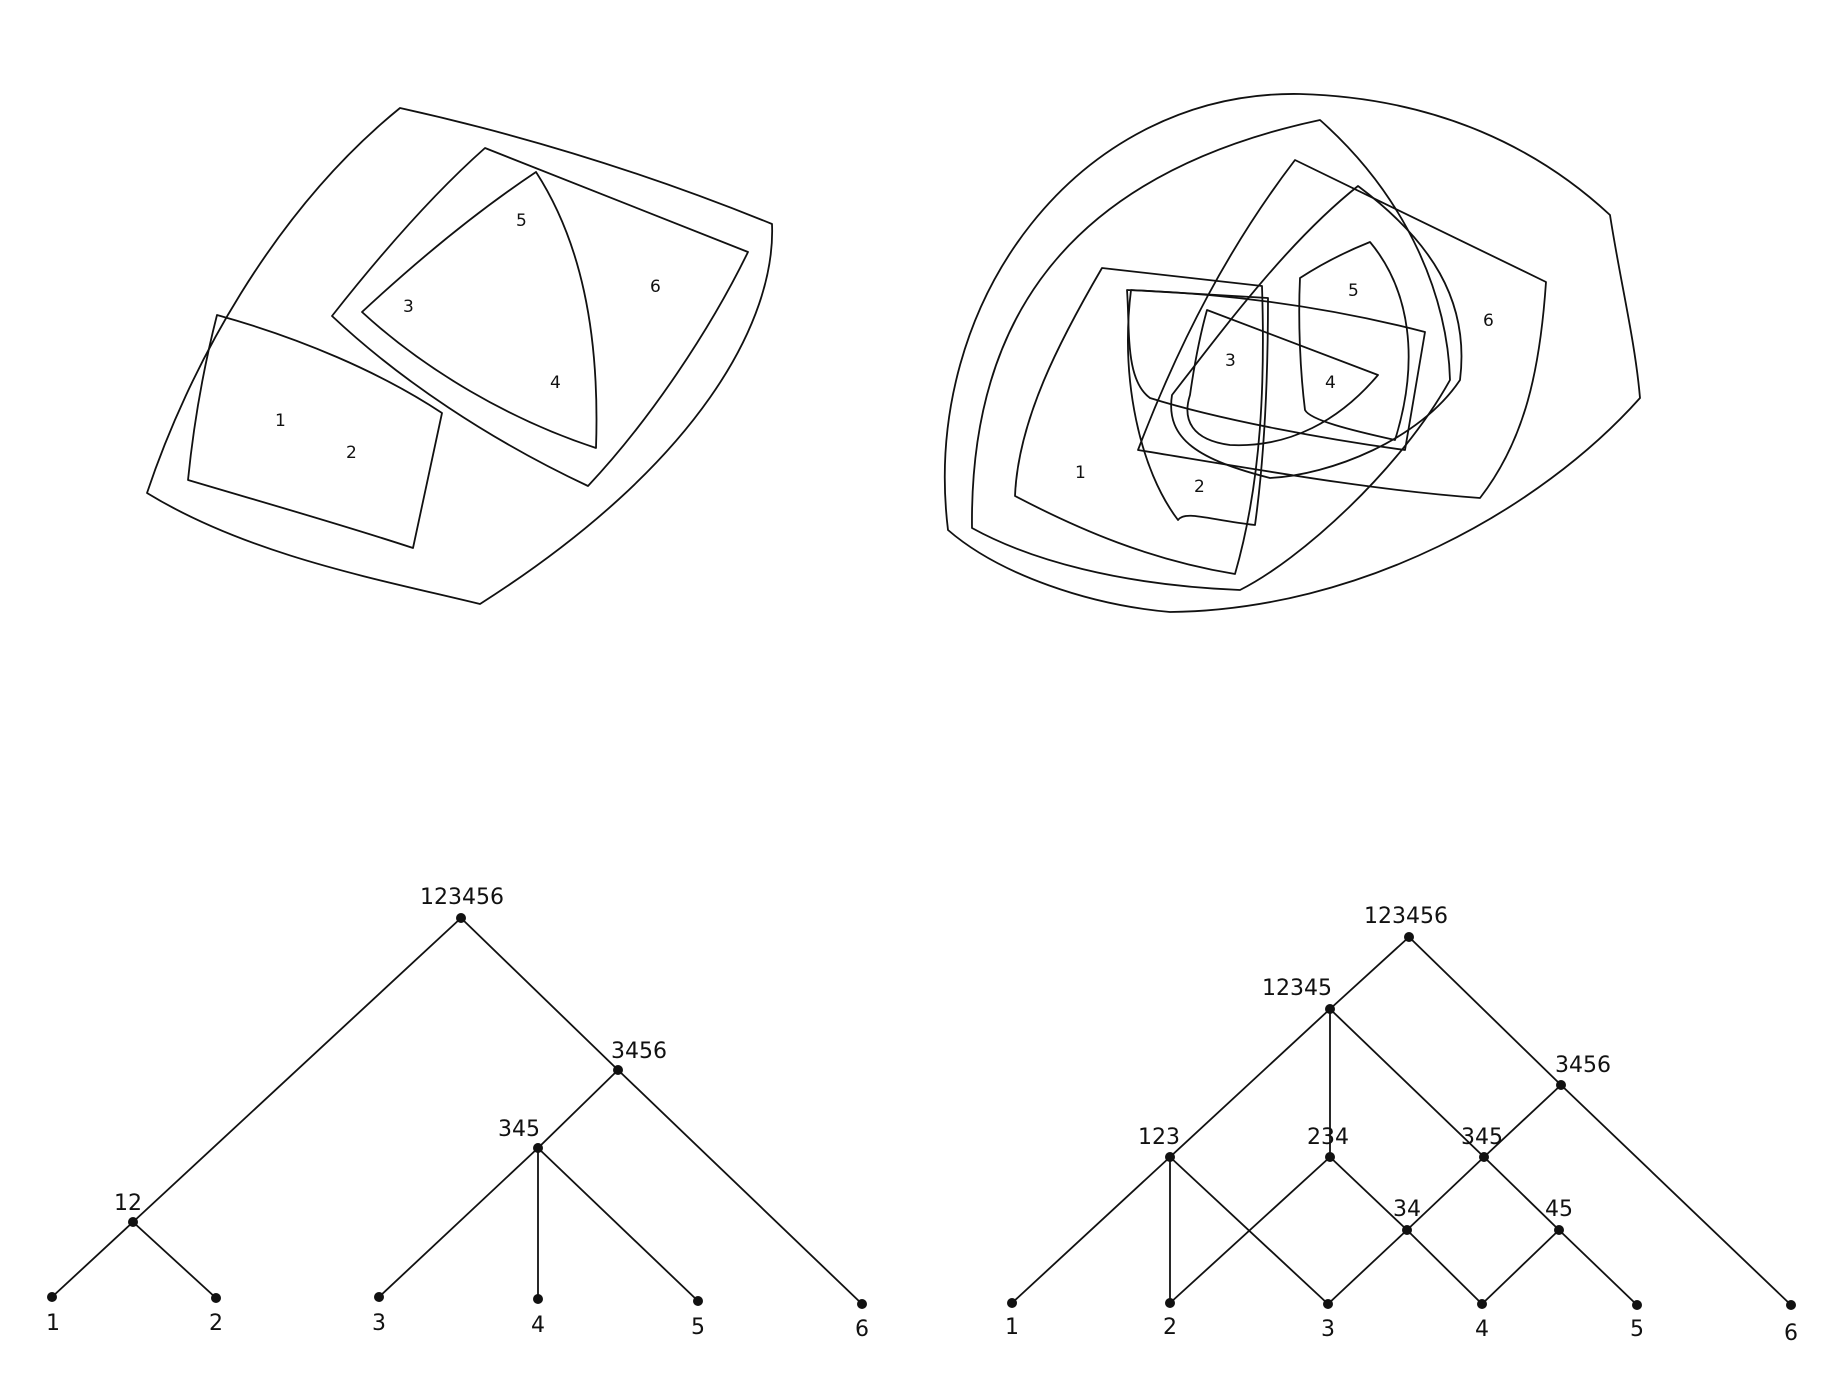 The width and height of the screenshot is (1848, 1380). Describe the element at coordinates (862, 1329) in the screenshot. I see `tree-label-6: 6` at that location.